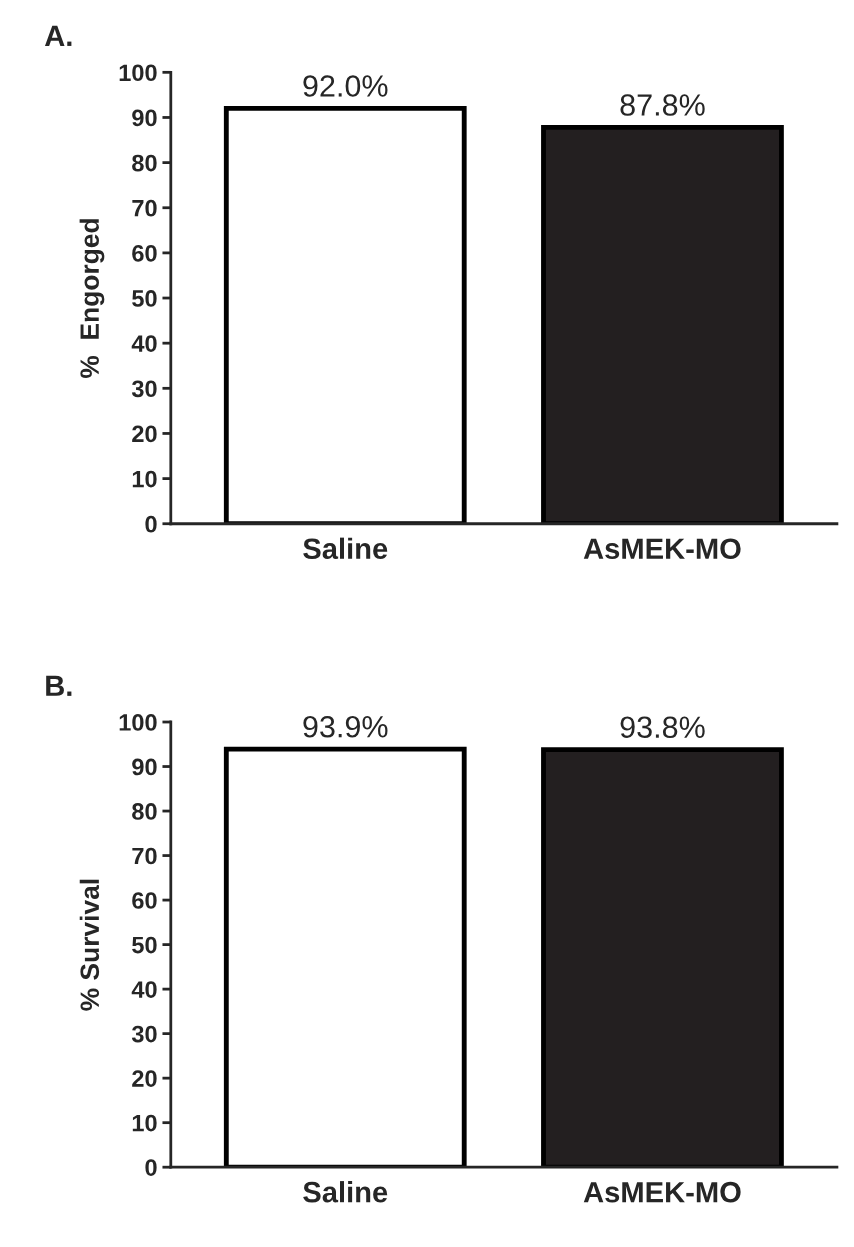 This screenshot has width=854, height=1247. Describe the element at coordinates (345, 86) in the screenshot. I see `data-label: 92.0%` at that location.